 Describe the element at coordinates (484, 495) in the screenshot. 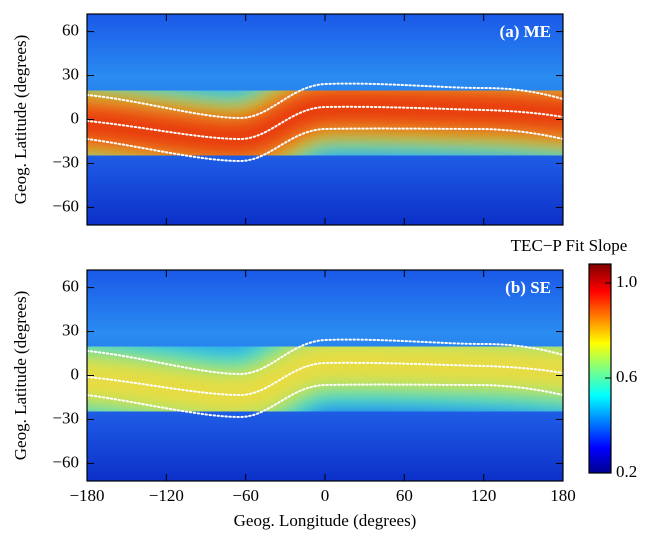

I see `x-tick-label: 120` at that location.